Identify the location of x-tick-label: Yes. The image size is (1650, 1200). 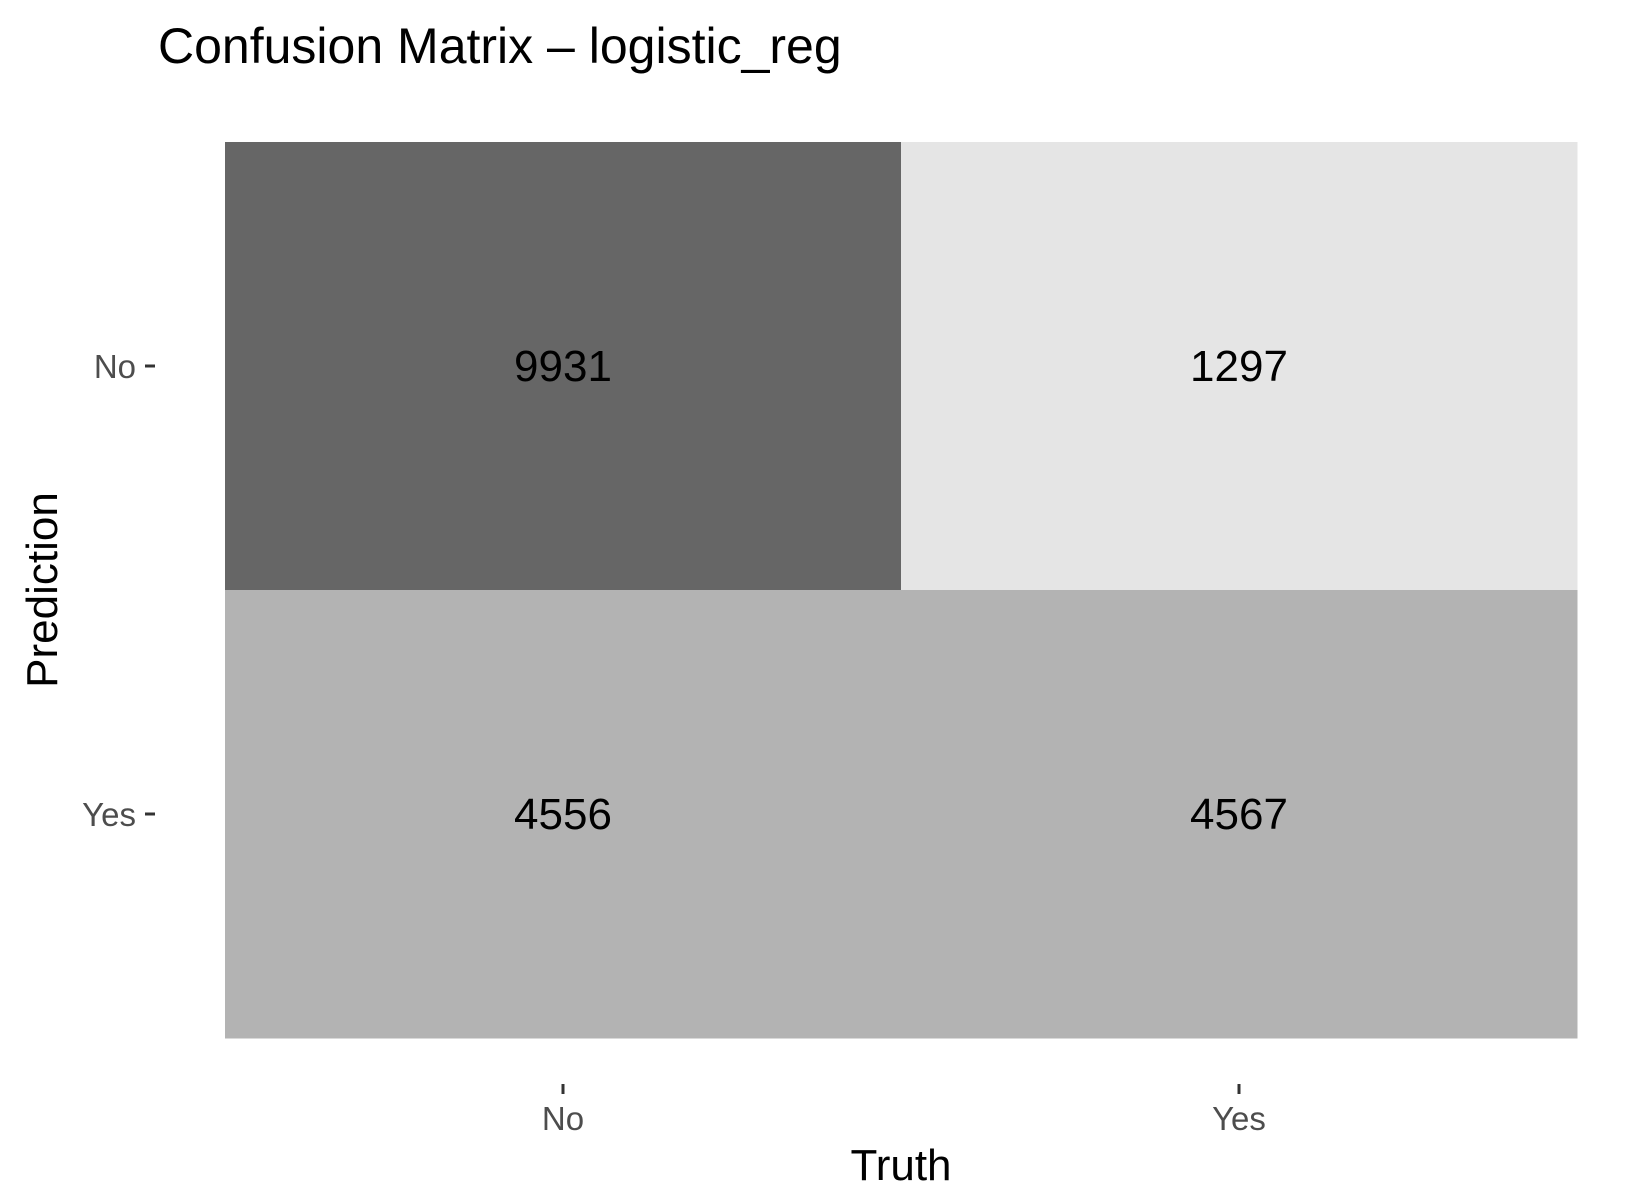
(1239, 1118).